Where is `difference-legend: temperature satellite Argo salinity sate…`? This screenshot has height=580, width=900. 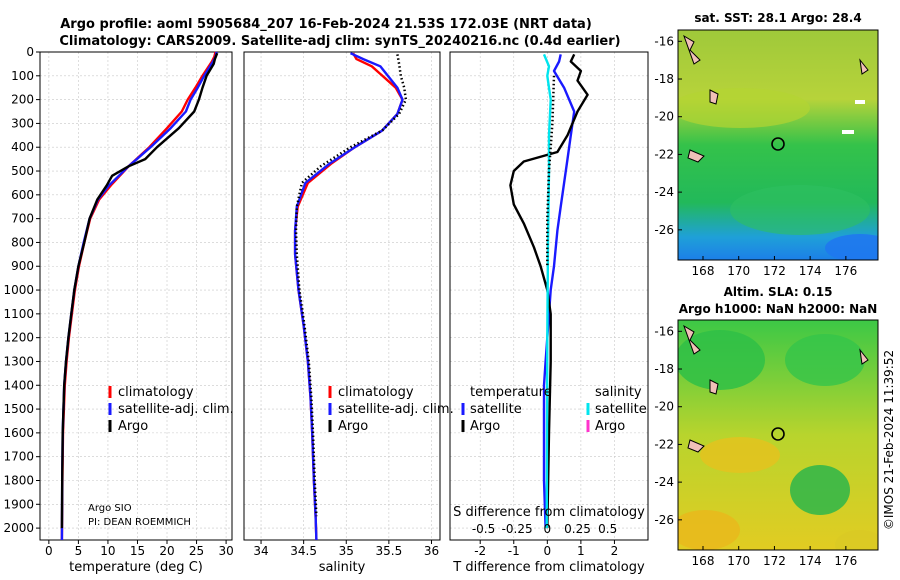 difference-legend: temperature satellite Argo salinity sate… is located at coordinates (554, 409).